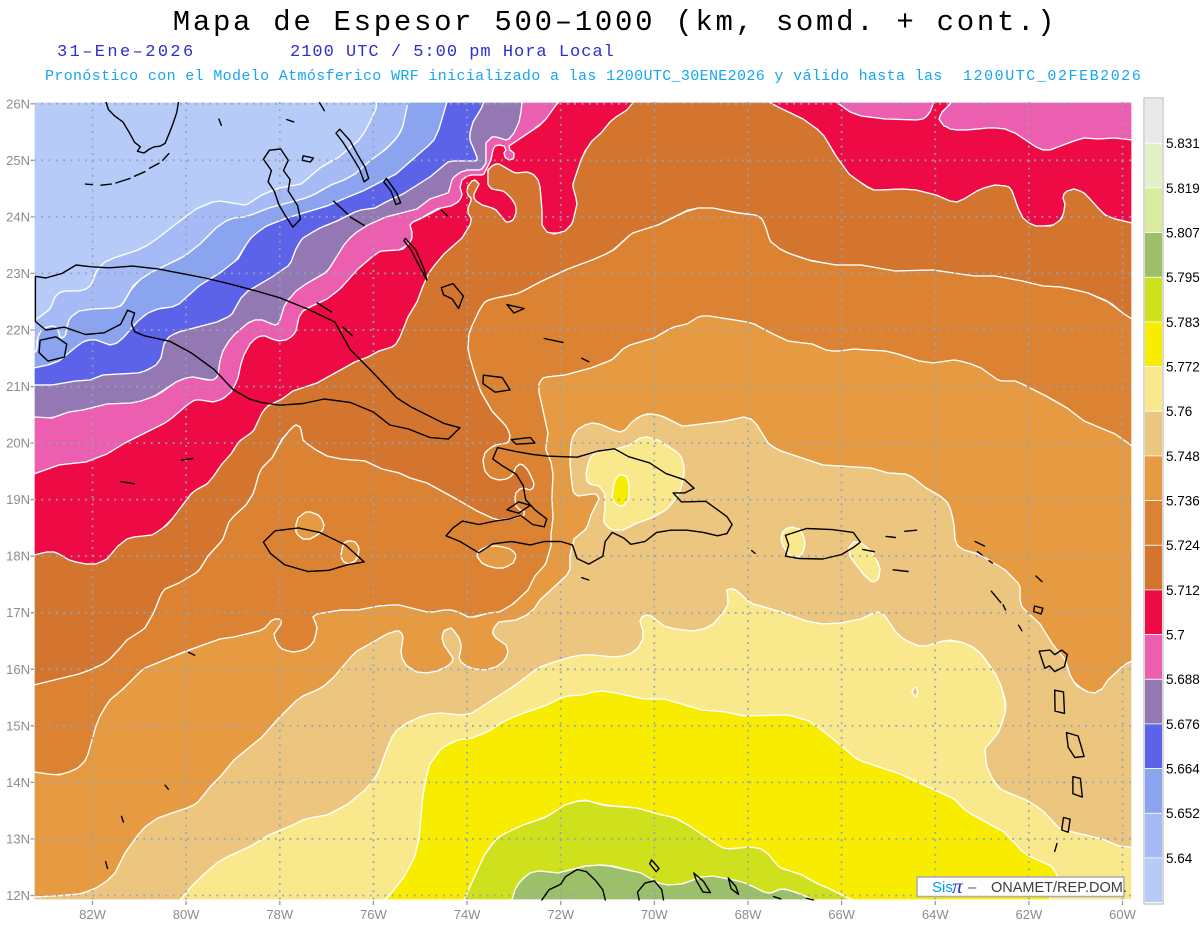  What do you see at coordinates (1183, 143) in the screenshot?
I see `svg-text: 5.831` at bounding box center [1183, 143].